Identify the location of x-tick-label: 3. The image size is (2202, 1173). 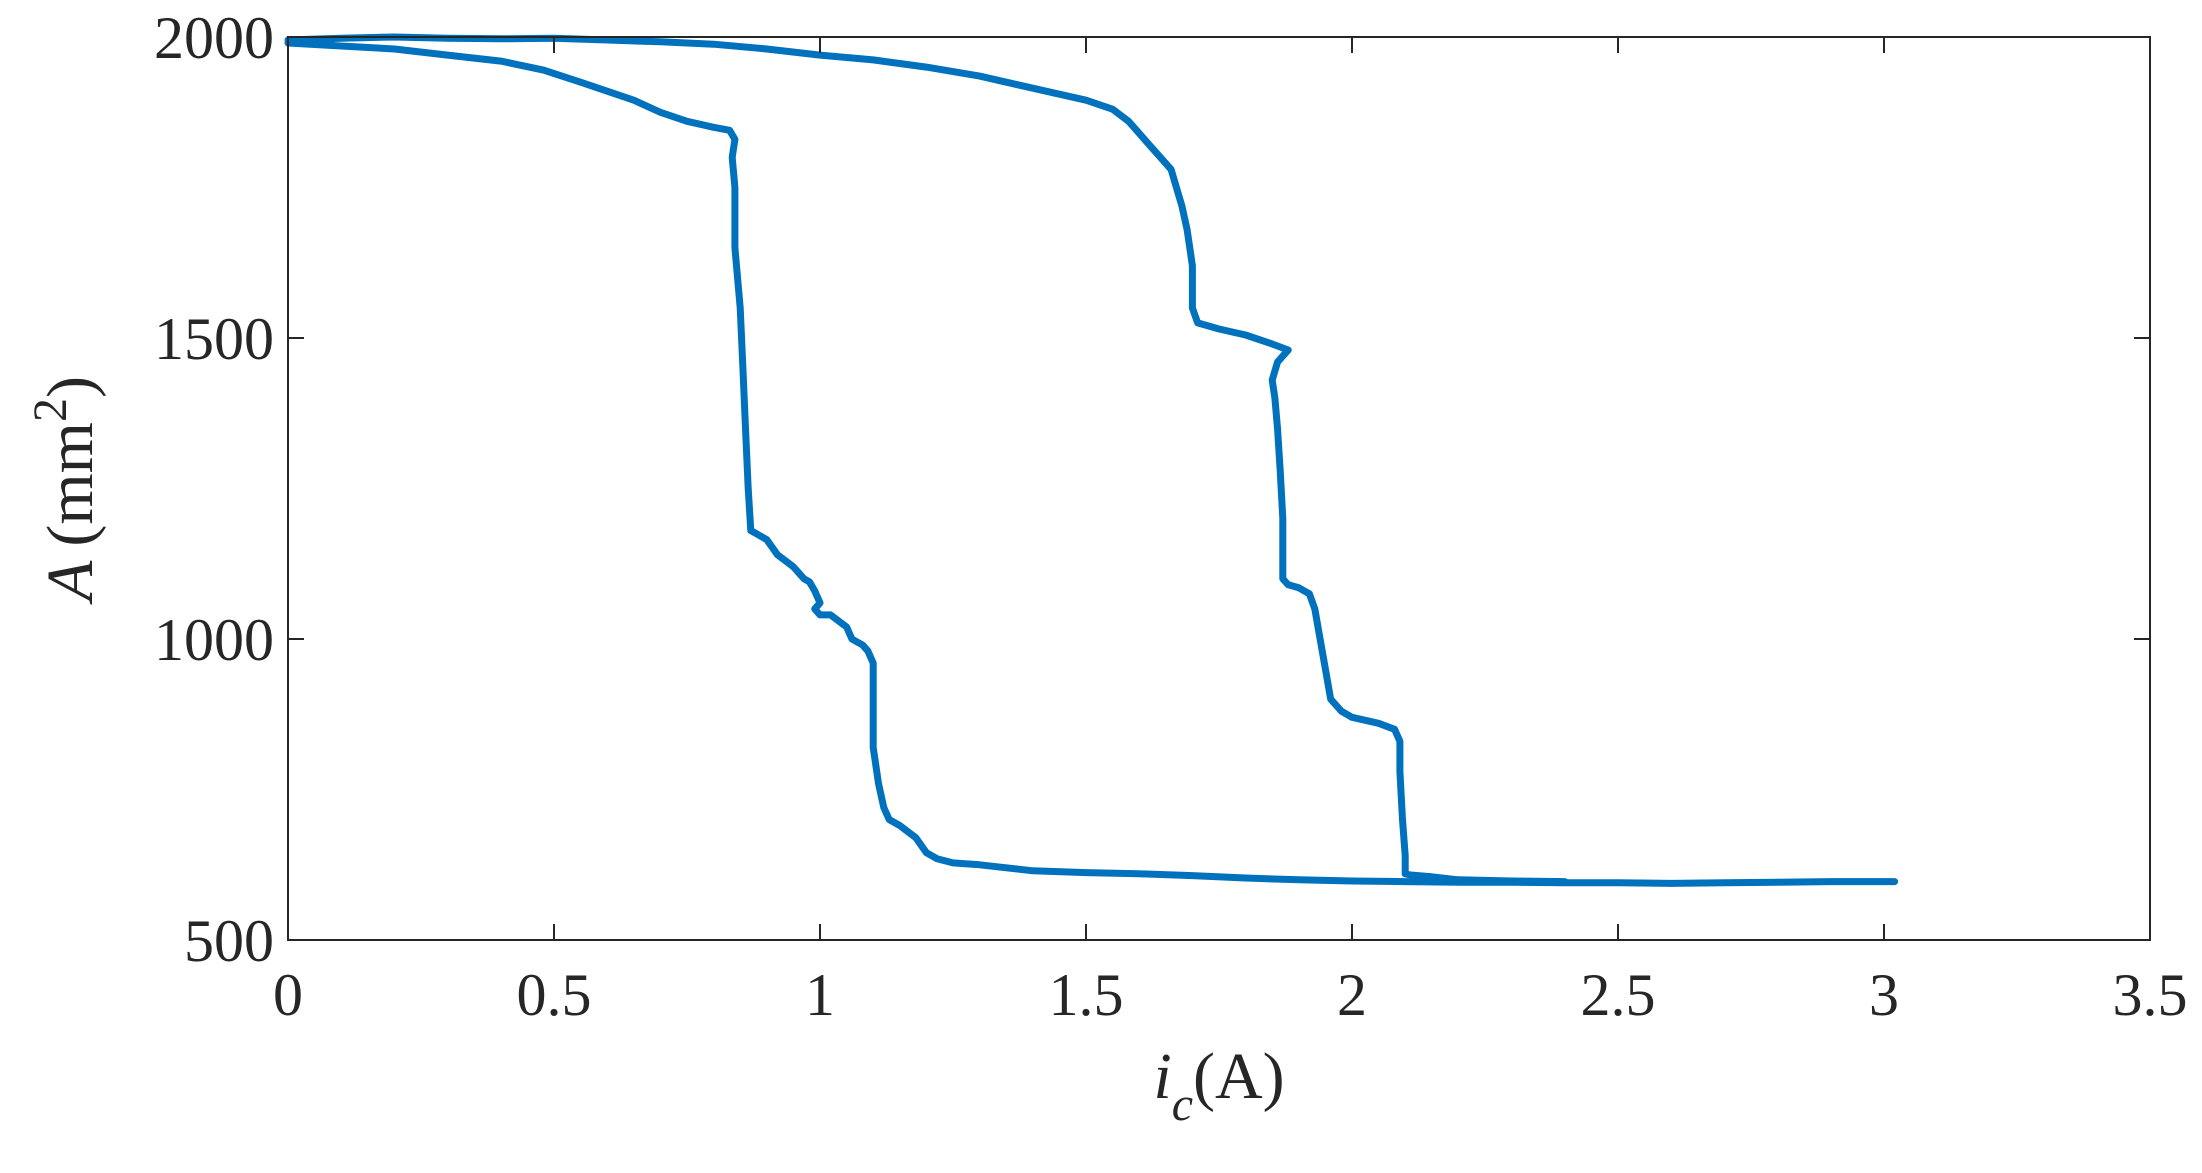
(1884, 995).